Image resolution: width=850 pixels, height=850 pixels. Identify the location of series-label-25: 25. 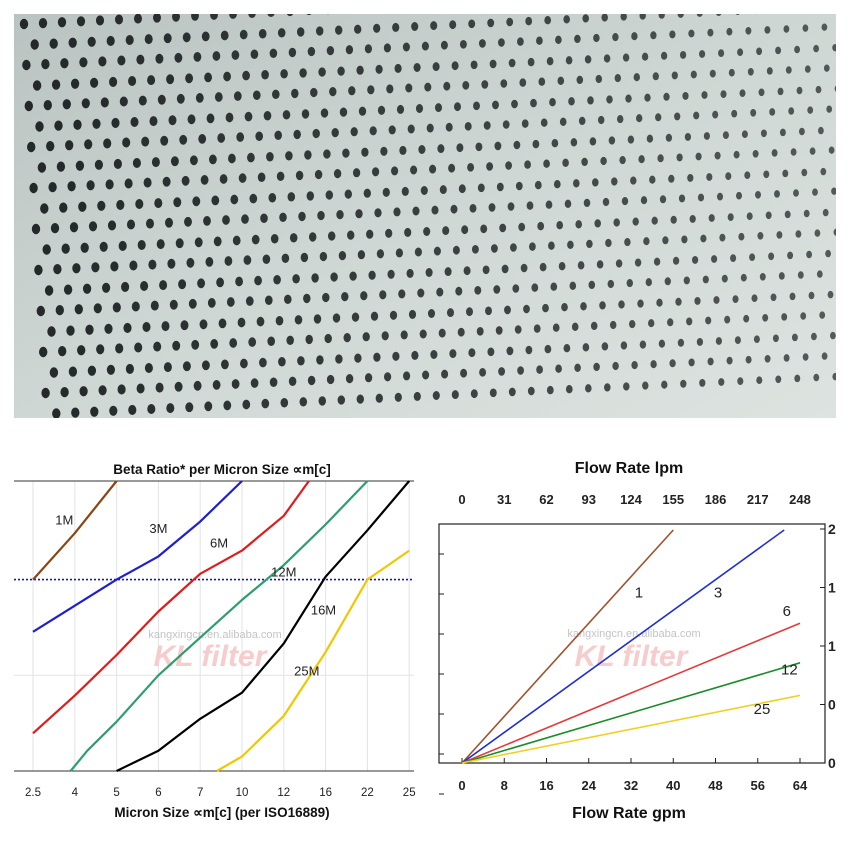
(762, 709).